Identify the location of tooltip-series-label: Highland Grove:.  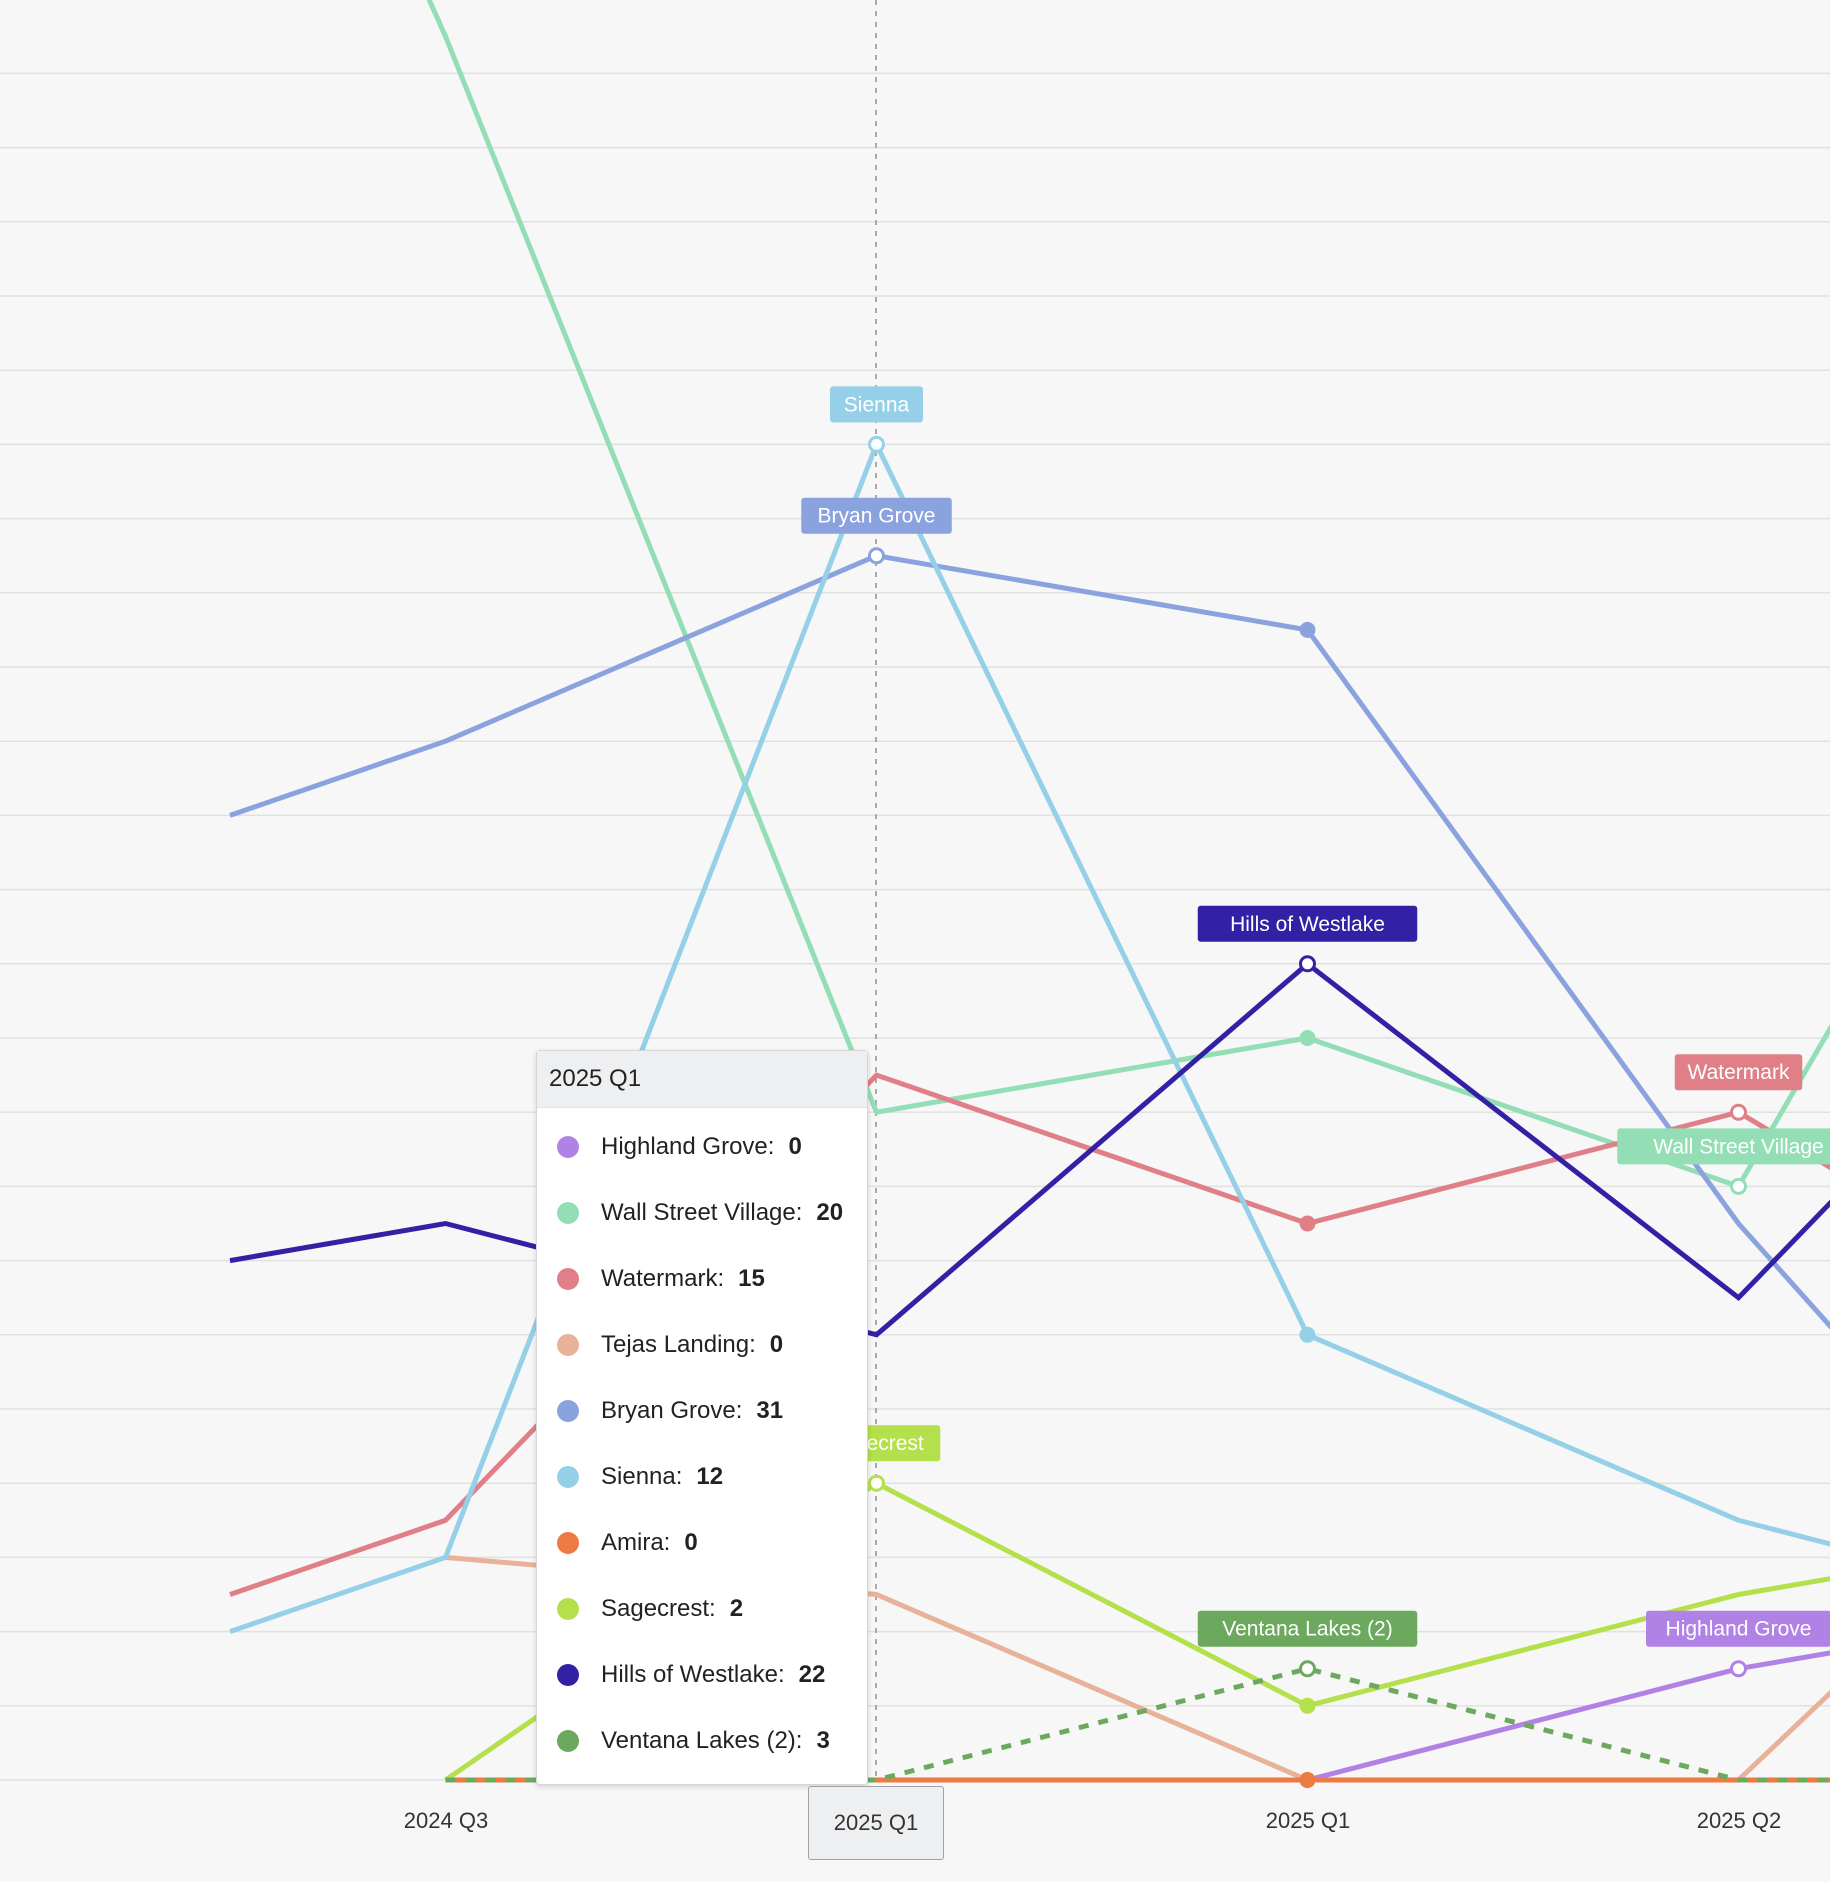
(688, 1146).